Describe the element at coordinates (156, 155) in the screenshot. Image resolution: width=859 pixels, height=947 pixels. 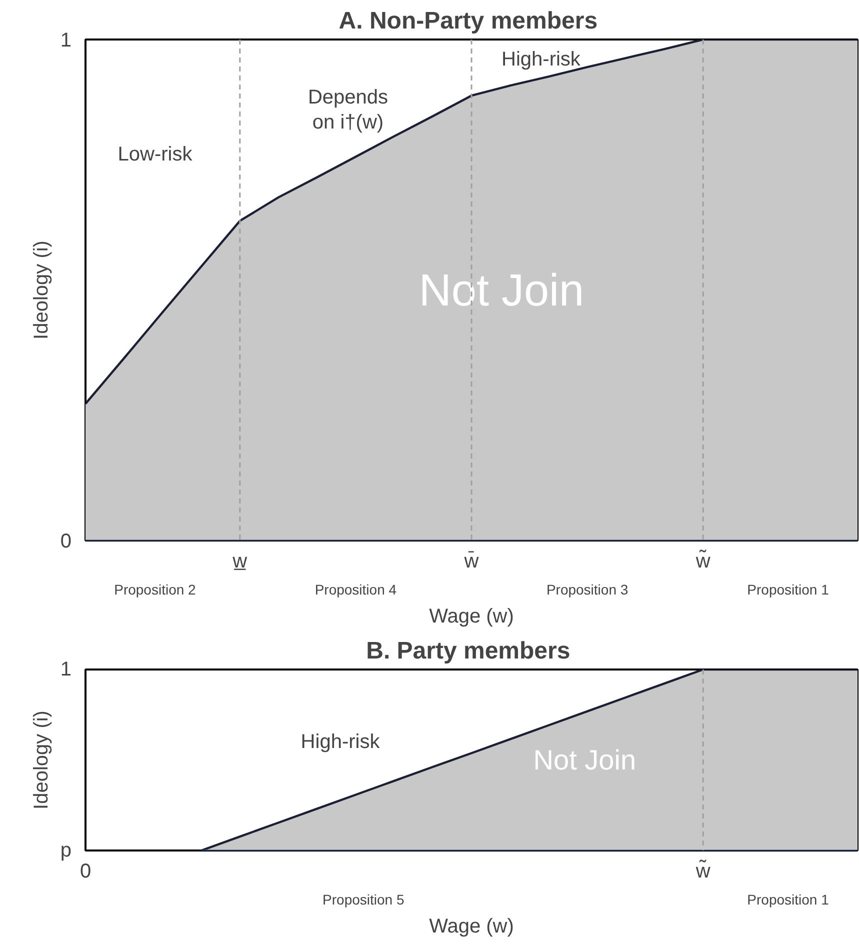
I see `annotation: Low-risk` at that location.